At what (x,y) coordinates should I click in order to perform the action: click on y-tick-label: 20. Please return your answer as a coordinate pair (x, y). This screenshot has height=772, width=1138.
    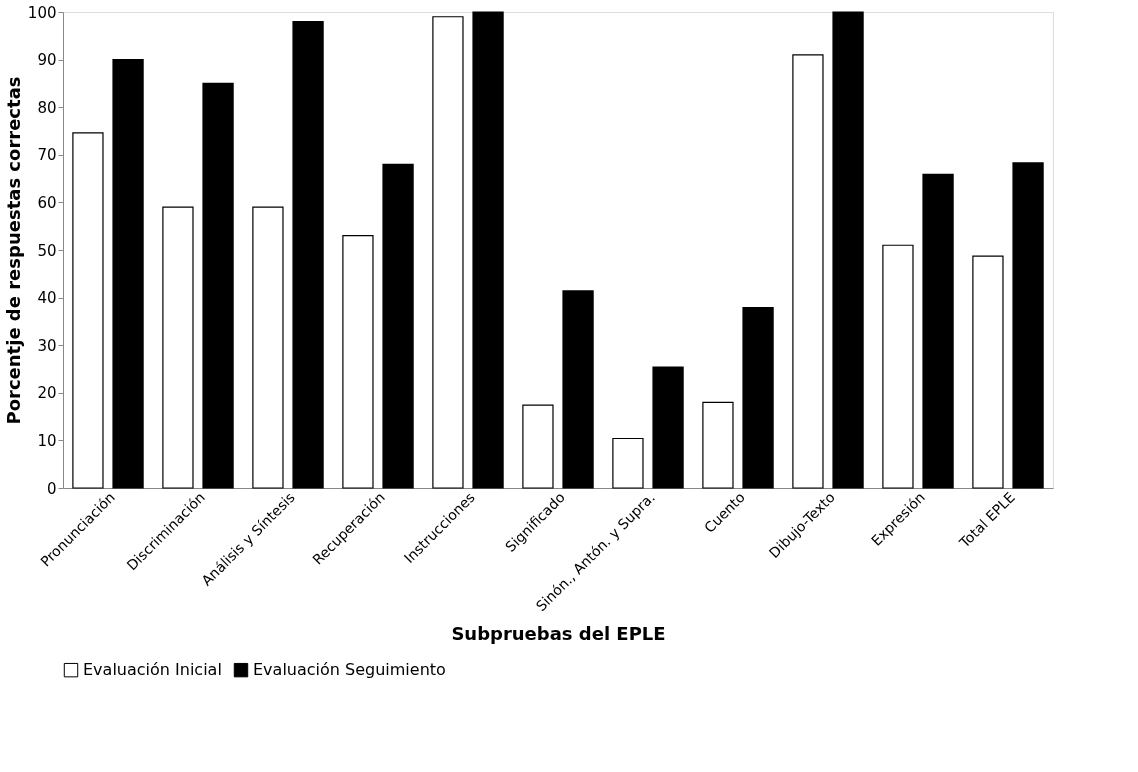
    Looking at the image, I should click on (47, 393).